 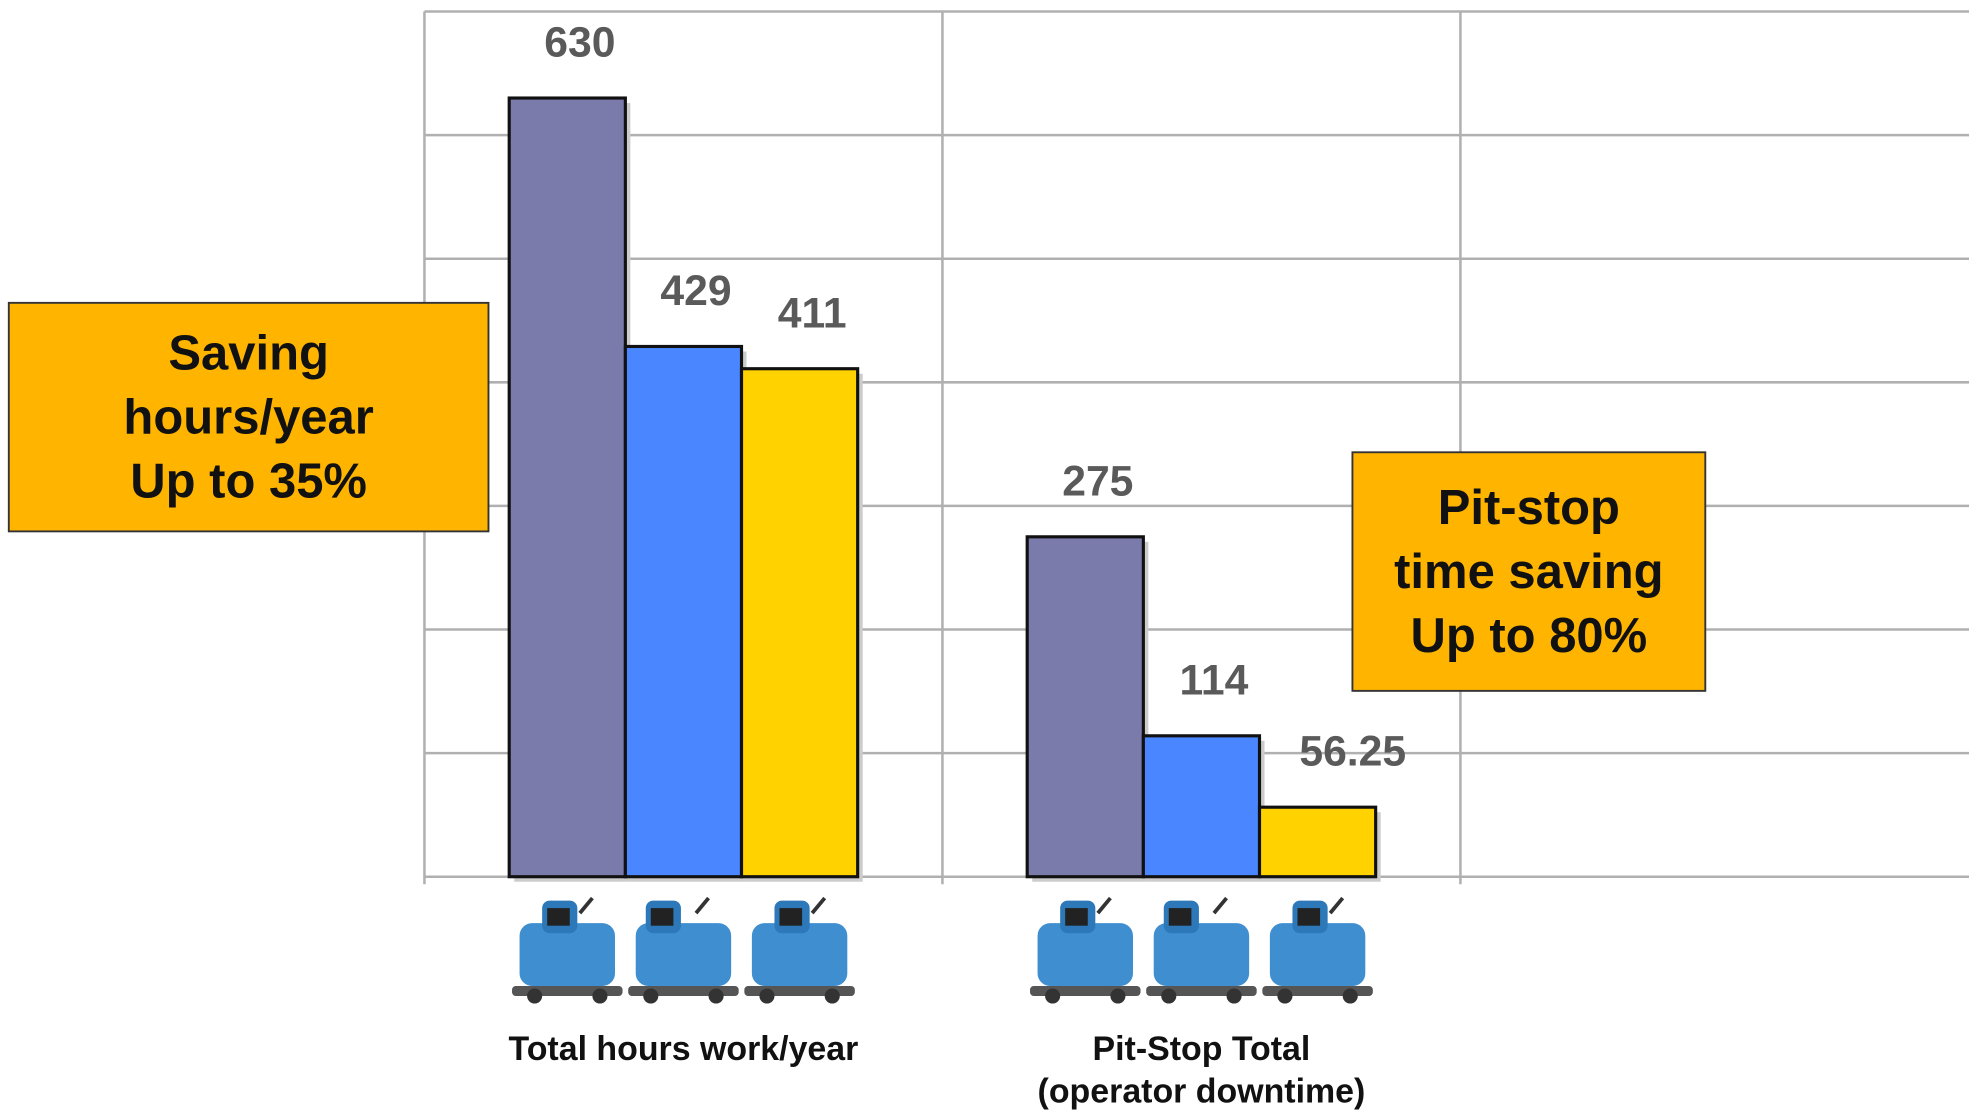 I want to click on annotation-text: Pit-stop time saving Up to 80%, so click(x=1529, y=571).